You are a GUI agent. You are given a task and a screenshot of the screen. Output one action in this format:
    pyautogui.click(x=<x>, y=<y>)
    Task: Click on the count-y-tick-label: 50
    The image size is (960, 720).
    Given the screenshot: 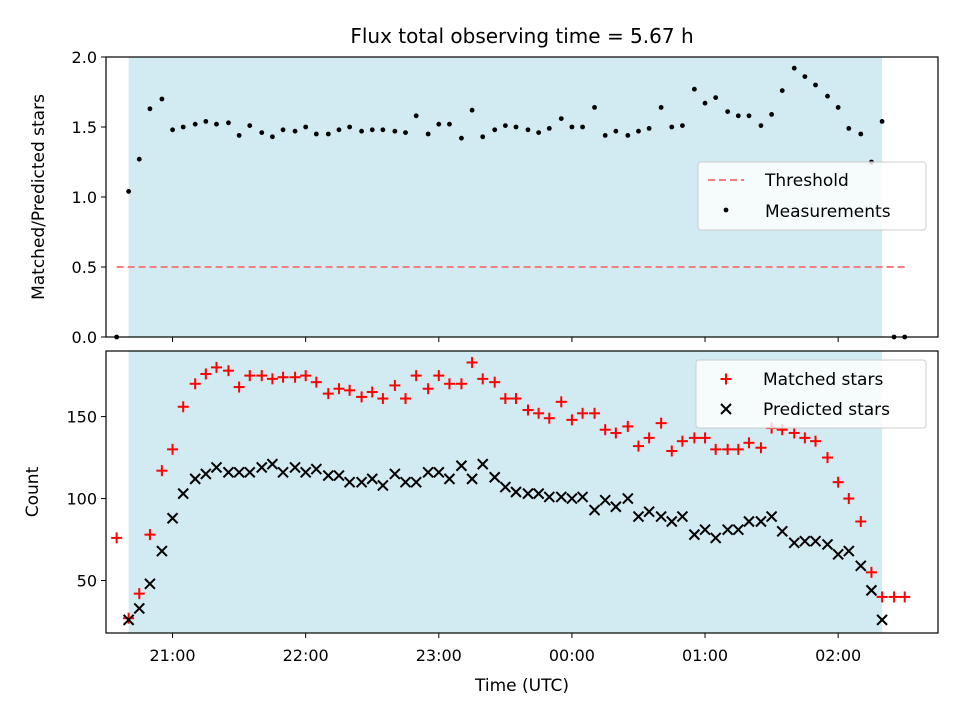 What is the action you would take?
    pyautogui.click(x=87, y=581)
    